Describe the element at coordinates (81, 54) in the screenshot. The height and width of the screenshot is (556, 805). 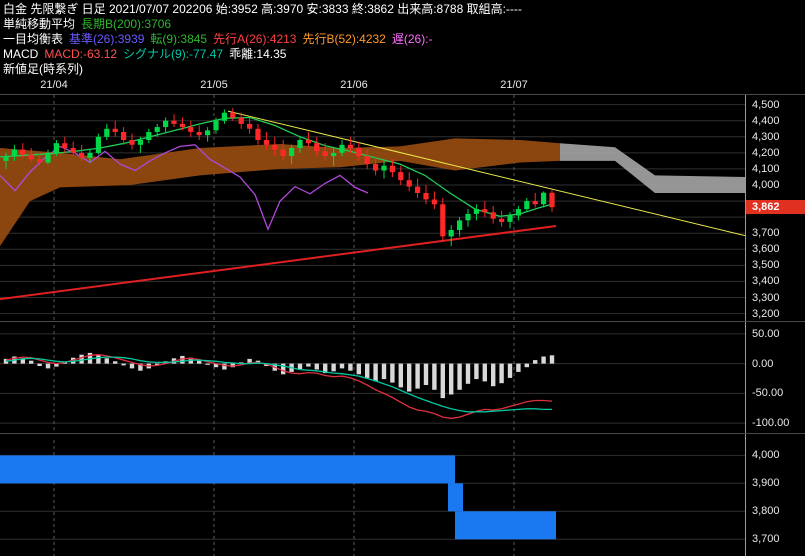
I see `indicator-readout: MACD:-63.12` at that location.